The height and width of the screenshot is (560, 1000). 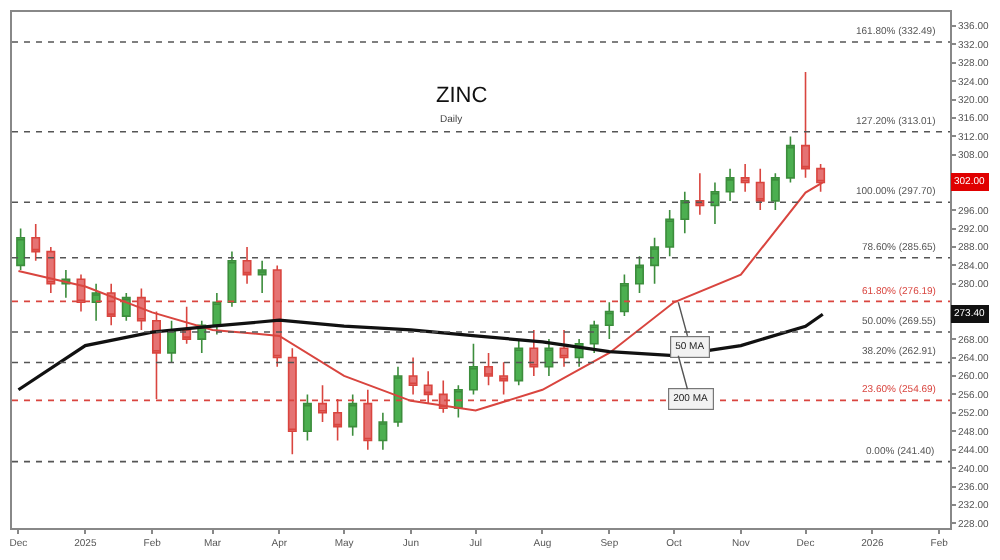 What do you see at coordinates (462, 96) in the screenshot?
I see `text: ZINC` at bounding box center [462, 96].